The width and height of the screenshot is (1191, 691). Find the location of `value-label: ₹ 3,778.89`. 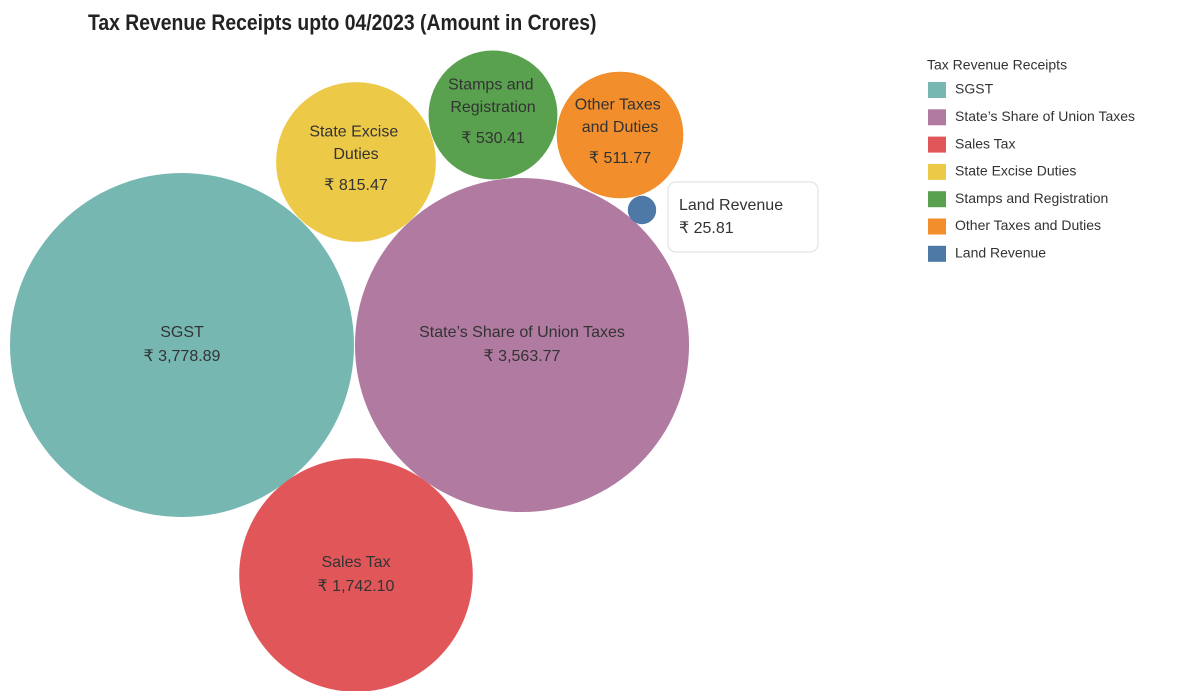

value-label: ₹ 3,778.89 is located at coordinates (182, 356).